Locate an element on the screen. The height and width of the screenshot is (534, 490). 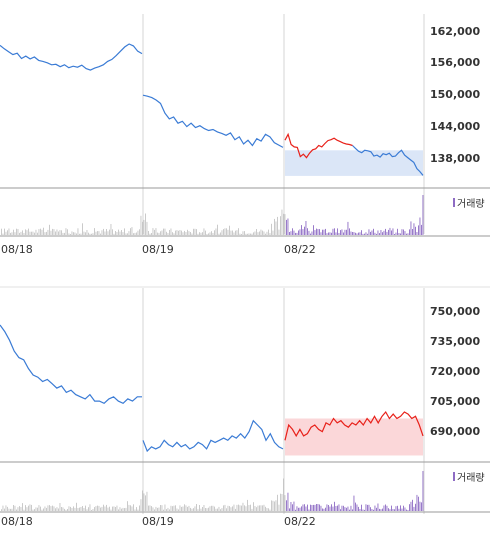
price-line-down is located at coordinates (71, 57).